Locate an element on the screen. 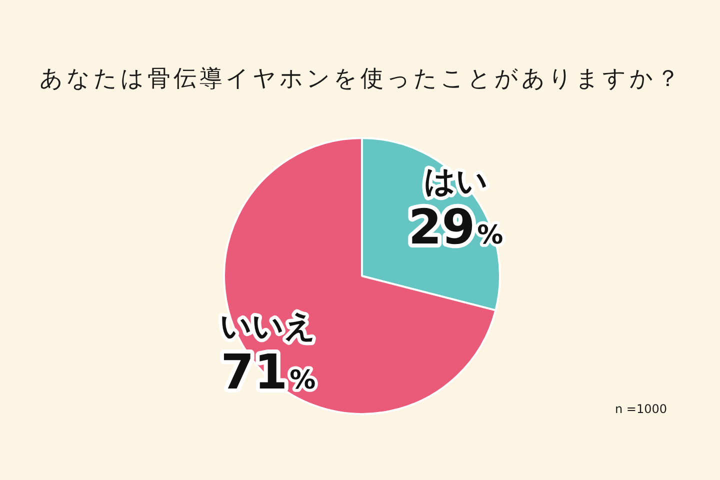 This screenshot has height=480, width=720. text: n =1000 is located at coordinates (641, 409).